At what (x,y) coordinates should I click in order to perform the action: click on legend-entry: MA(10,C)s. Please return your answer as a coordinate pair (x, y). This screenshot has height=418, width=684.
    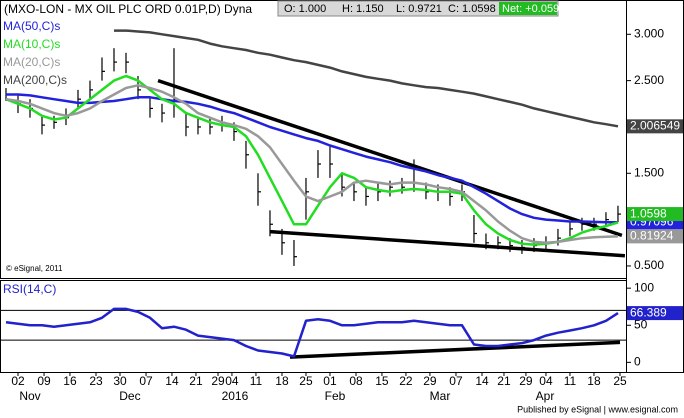
    Looking at the image, I should click on (31, 44).